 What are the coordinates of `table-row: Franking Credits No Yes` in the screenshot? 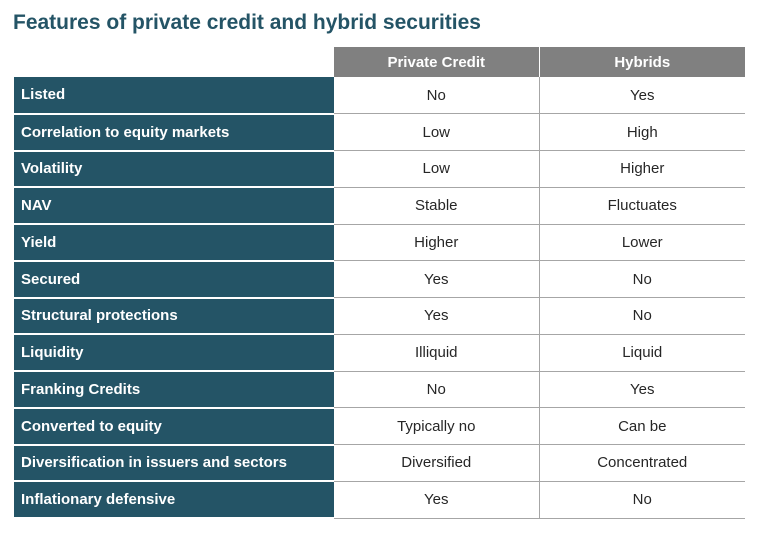 It's located at (379, 390).